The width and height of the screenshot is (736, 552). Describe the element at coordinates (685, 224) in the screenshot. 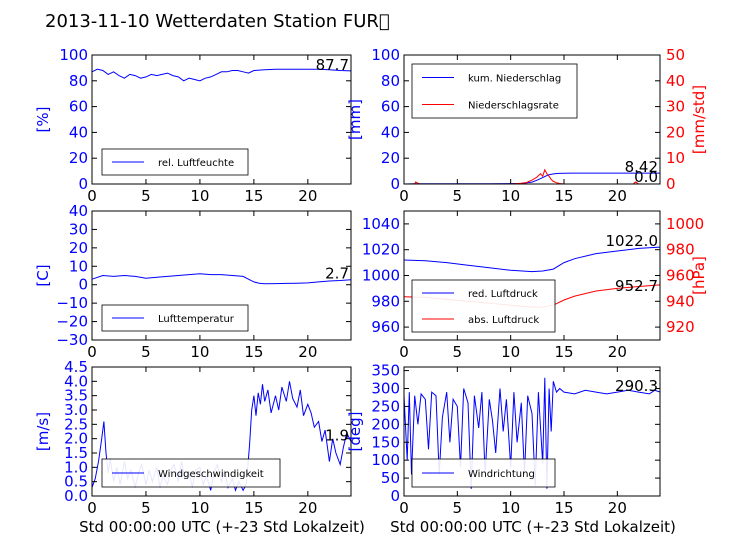

I see `y2-tick-label: 1000` at that location.